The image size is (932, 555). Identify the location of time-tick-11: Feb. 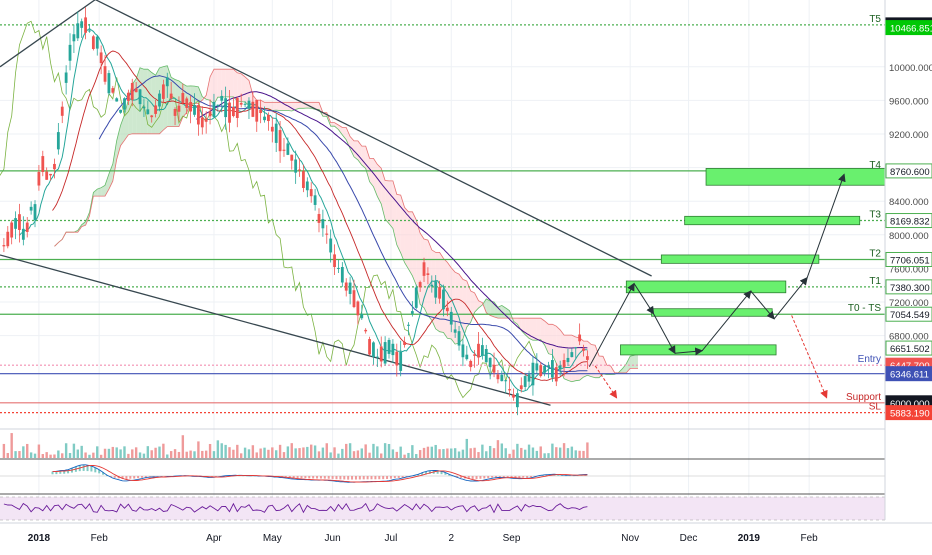
(810, 538).